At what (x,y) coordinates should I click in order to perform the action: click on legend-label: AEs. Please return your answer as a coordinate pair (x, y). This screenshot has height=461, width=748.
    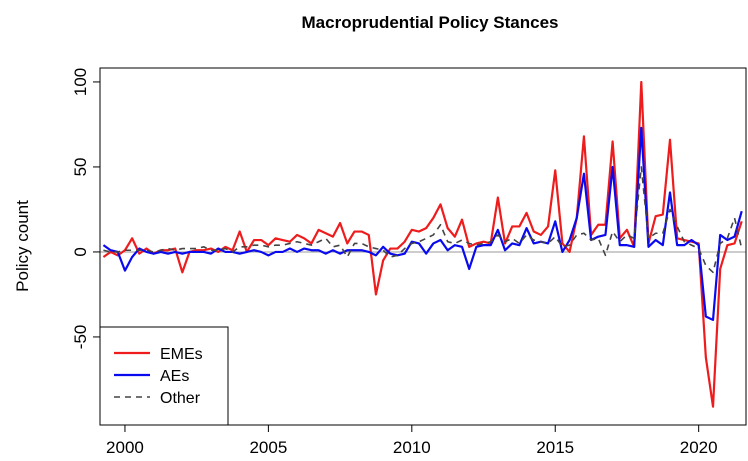
    Looking at the image, I should click on (174, 376).